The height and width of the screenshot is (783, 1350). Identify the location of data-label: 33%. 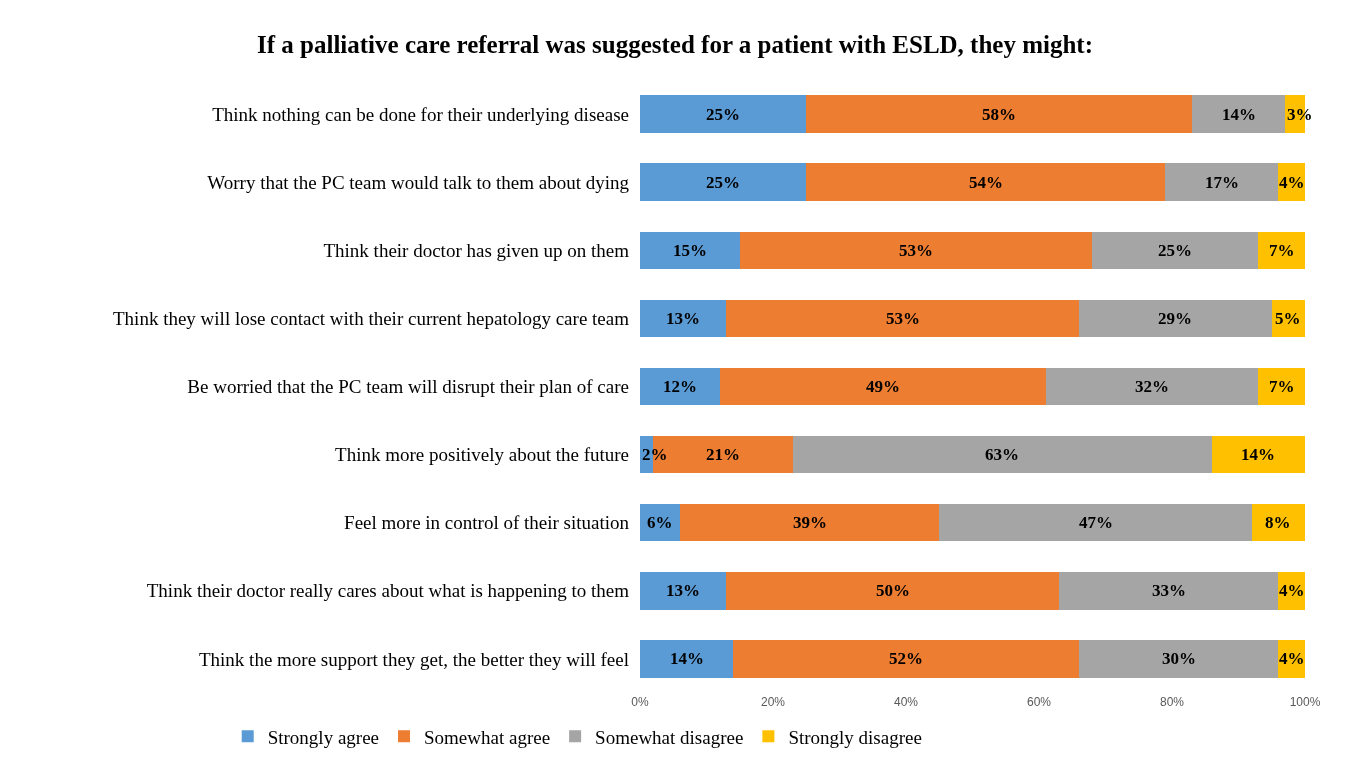
(1169, 590).